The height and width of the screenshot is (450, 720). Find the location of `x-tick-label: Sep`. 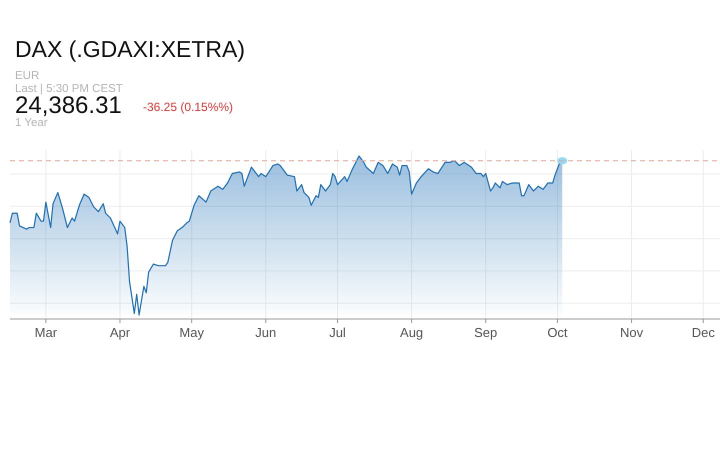

x-tick-label: Sep is located at coordinates (486, 332).